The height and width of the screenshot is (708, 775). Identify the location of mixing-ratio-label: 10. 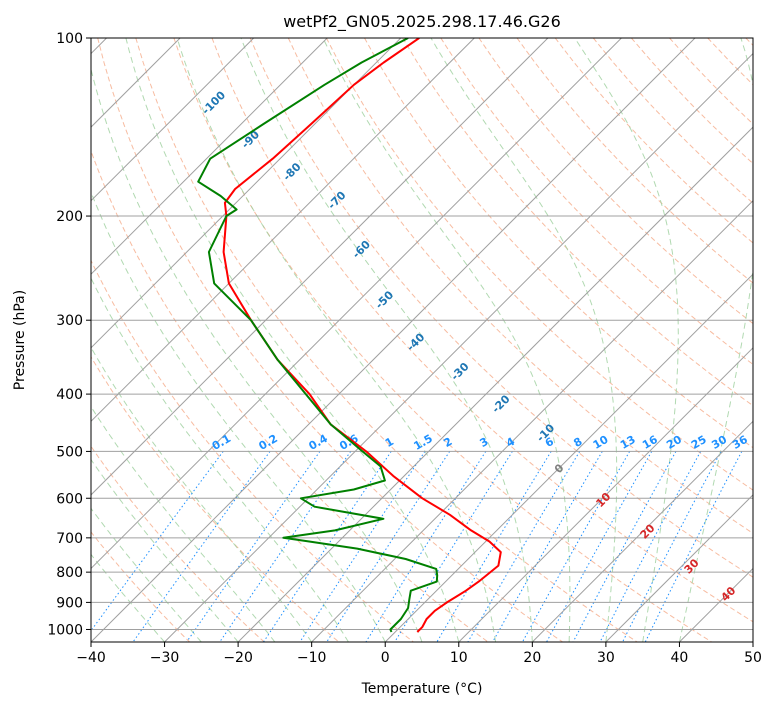
(601, 442).